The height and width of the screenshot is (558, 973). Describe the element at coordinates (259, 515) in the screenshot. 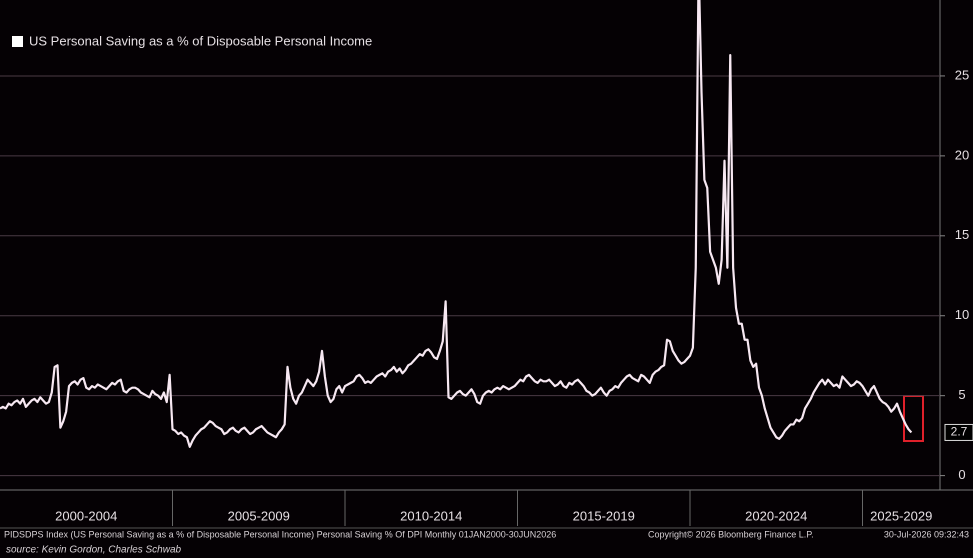

I see `x-tick-label: 2005-2009` at that location.